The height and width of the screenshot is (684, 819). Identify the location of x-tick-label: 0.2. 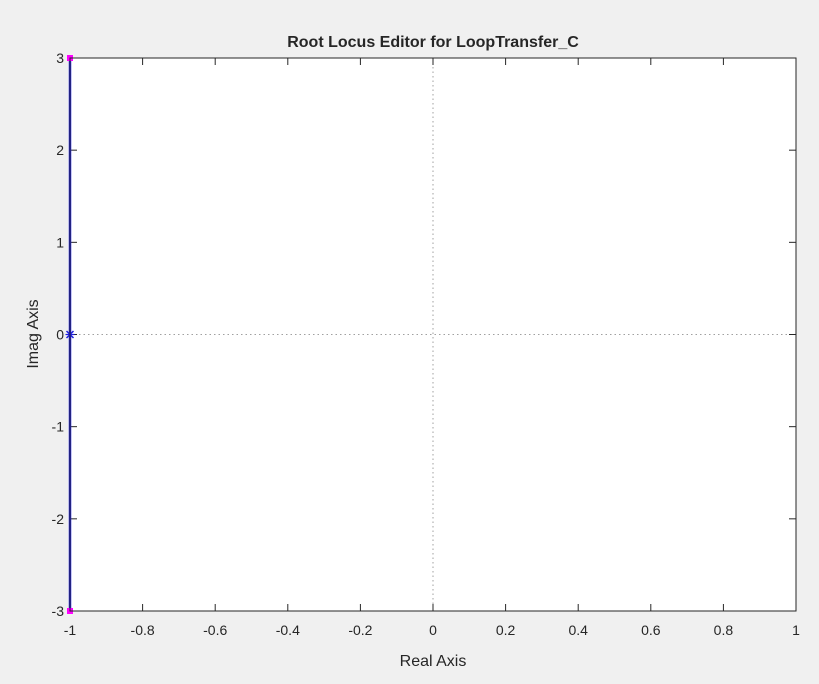
(506, 630).